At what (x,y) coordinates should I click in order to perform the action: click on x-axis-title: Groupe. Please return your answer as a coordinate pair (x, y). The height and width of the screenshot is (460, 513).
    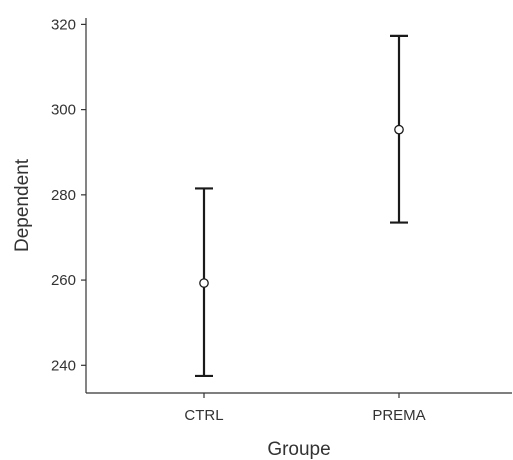
    Looking at the image, I should click on (298, 449).